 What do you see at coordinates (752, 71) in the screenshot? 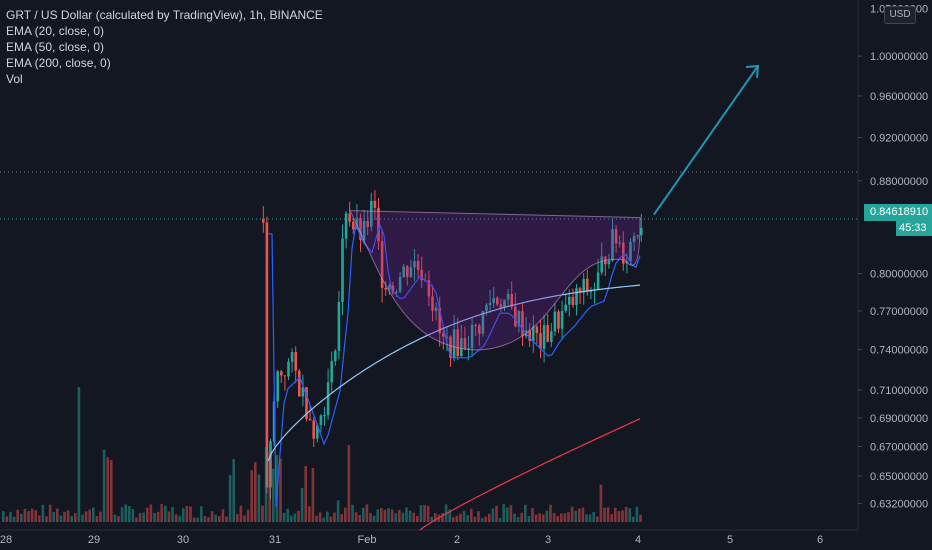
I see `target-arrowhead` at bounding box center [752, 71].